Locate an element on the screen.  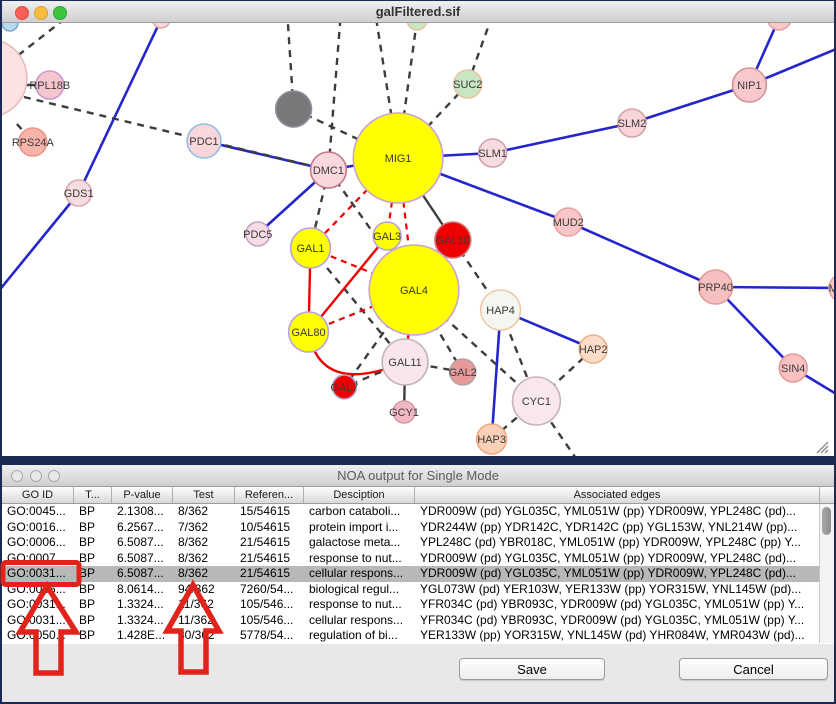
node-SLM1 is located at coordinates (492, 153).